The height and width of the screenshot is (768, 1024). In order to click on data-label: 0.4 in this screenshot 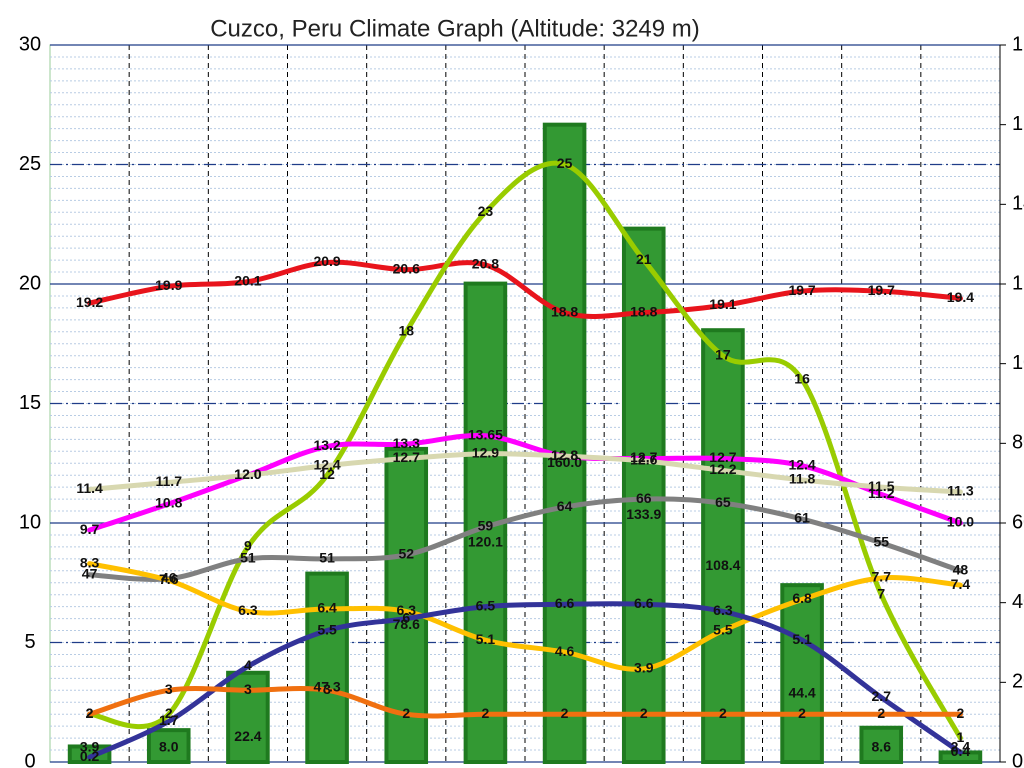, I will do `click(961, 751)`.